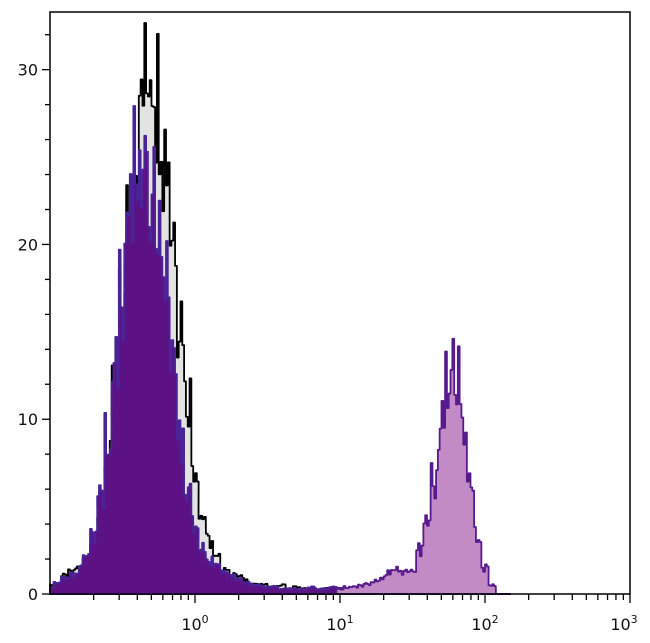 The width and height of the screenshot is (650, 643). Describe the element at coordinates (28, 332) in the screenshot. I see `y-tick-labels: 0 10 20 30` at that location.